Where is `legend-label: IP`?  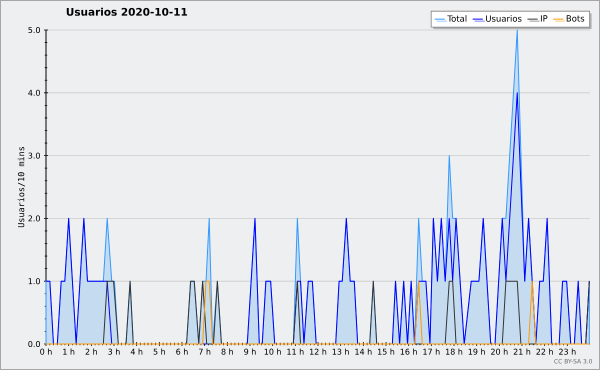 legend-label: IP is located at coordinates (544, 18).